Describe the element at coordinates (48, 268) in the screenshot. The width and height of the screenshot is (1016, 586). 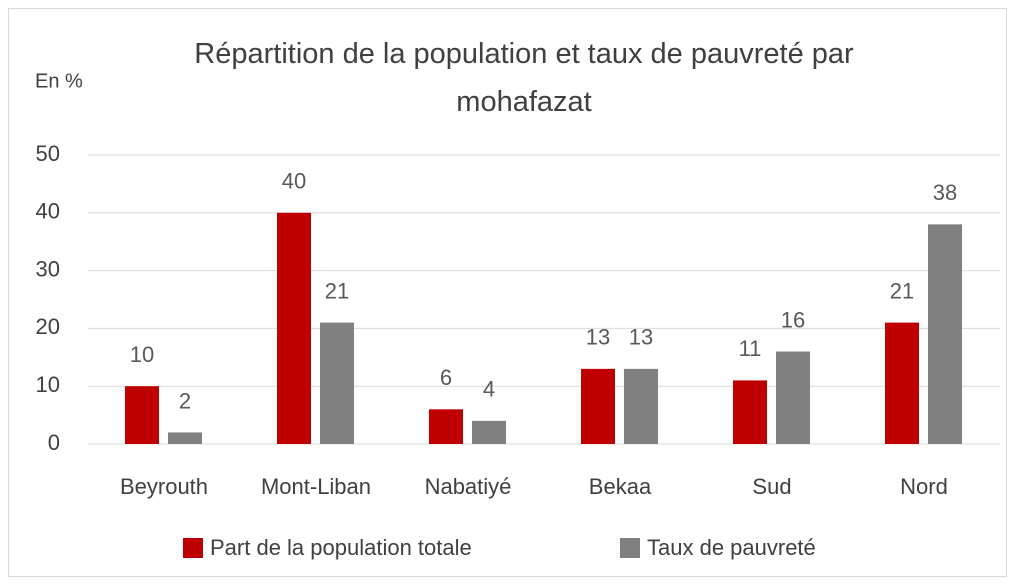
I see `y-tick-label: 30` at that location.